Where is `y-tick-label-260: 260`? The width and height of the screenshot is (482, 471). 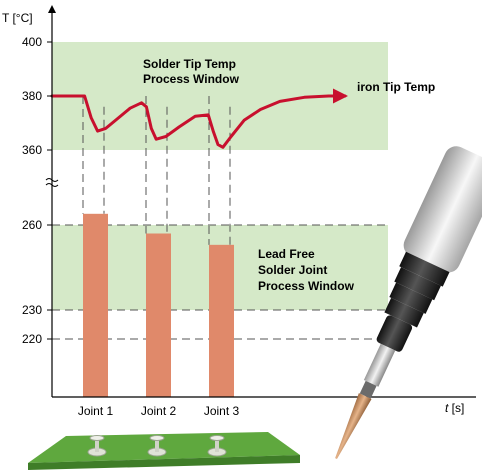
y-tick-label-260: 260 is located at coordinates (32, 225).